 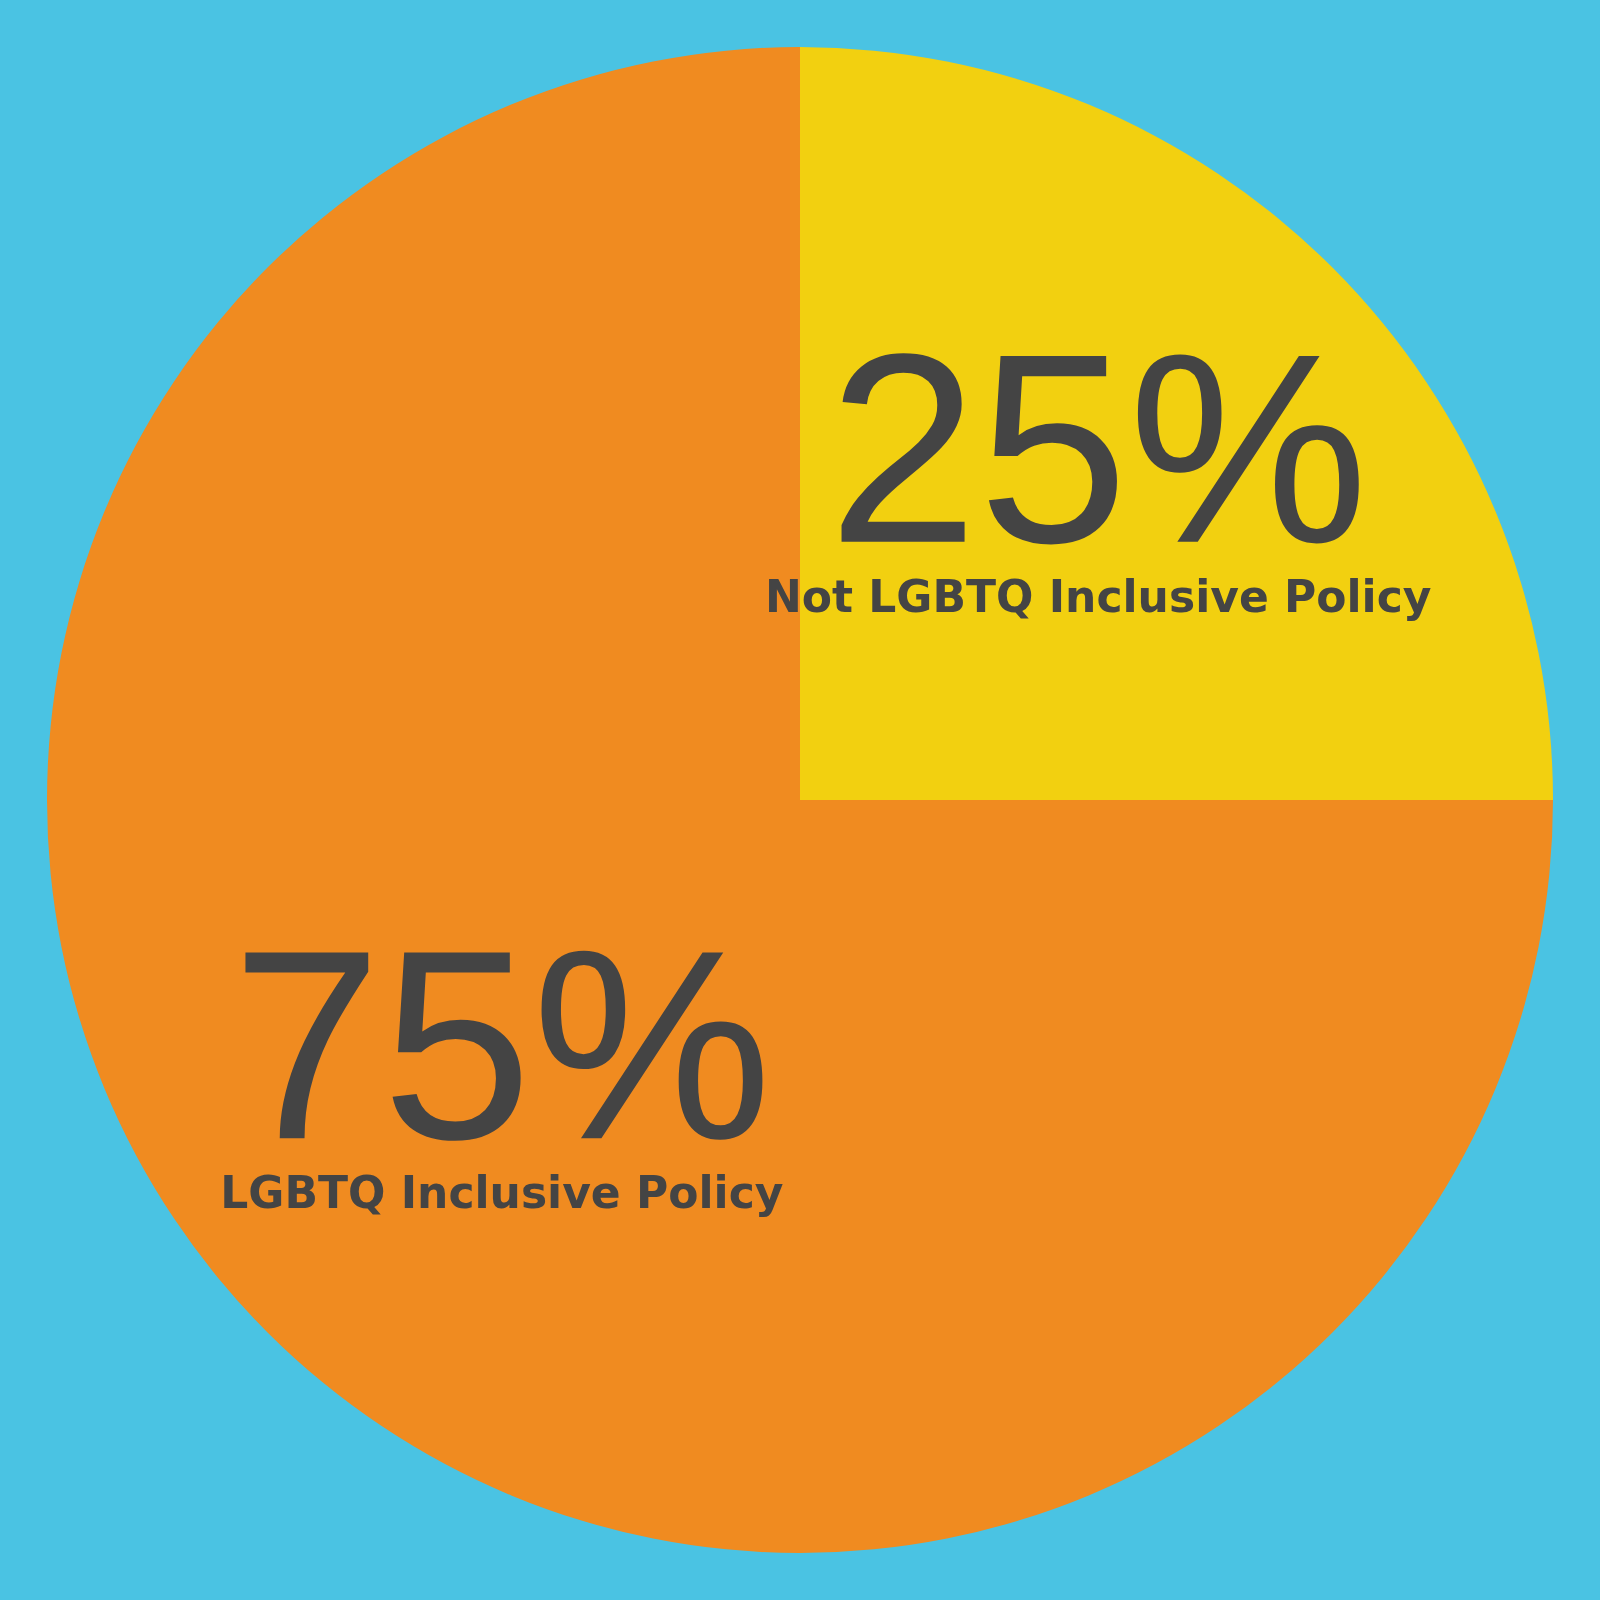 I want to click on slice-label: LGBTQ Inclusive Policy, so click(x=502, y=1193).